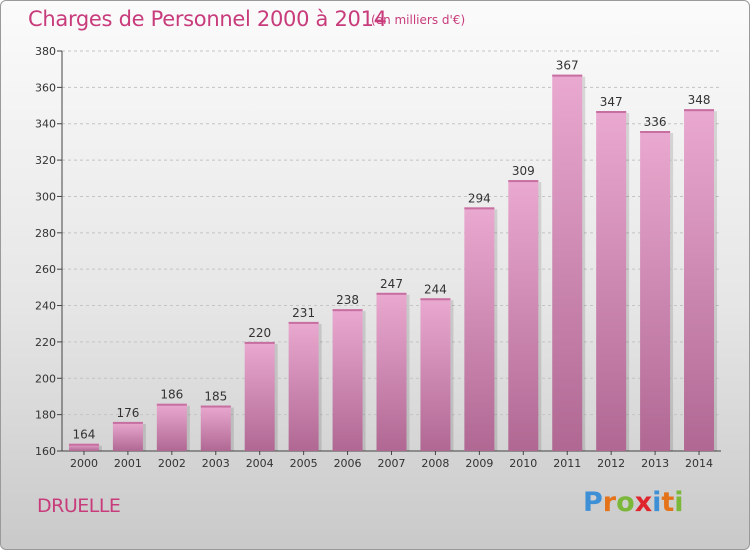  I want to click on x-tick-label: 2002, so click(172, 463).